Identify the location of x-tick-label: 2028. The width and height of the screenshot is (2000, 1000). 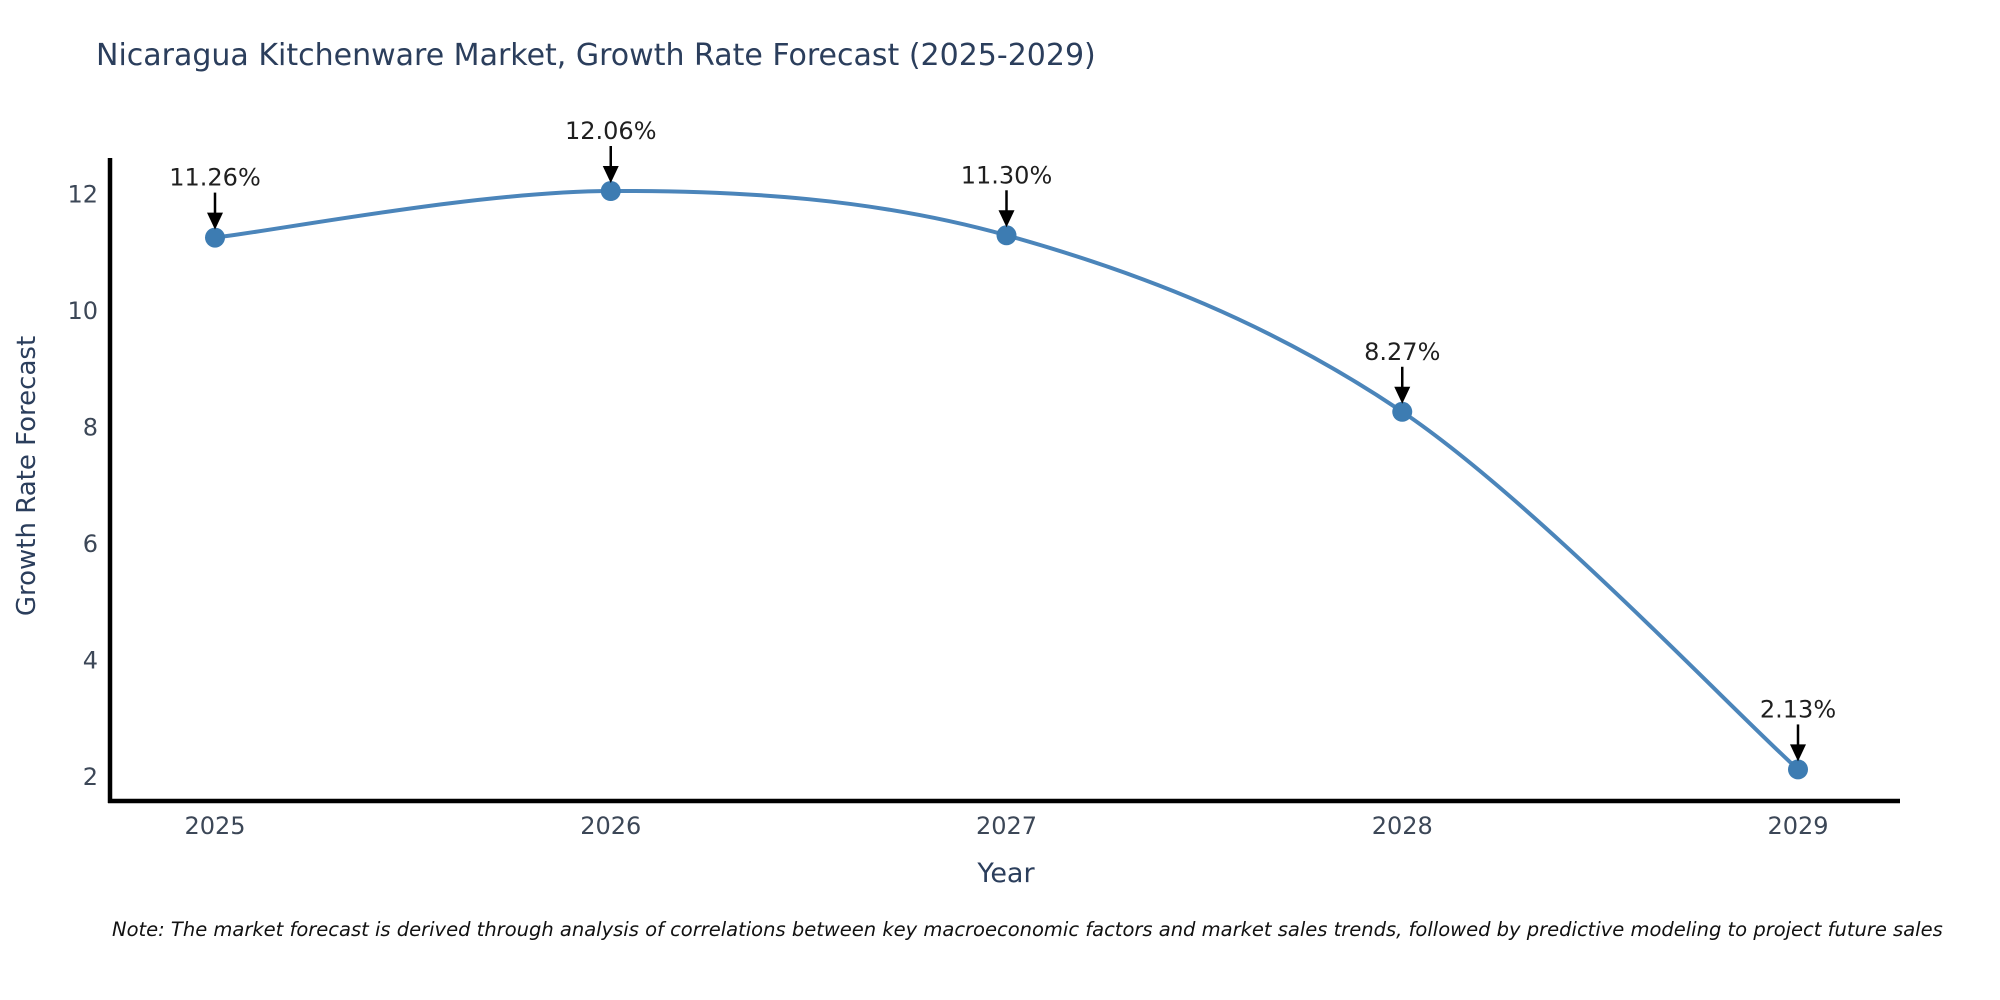
(1402, 826).